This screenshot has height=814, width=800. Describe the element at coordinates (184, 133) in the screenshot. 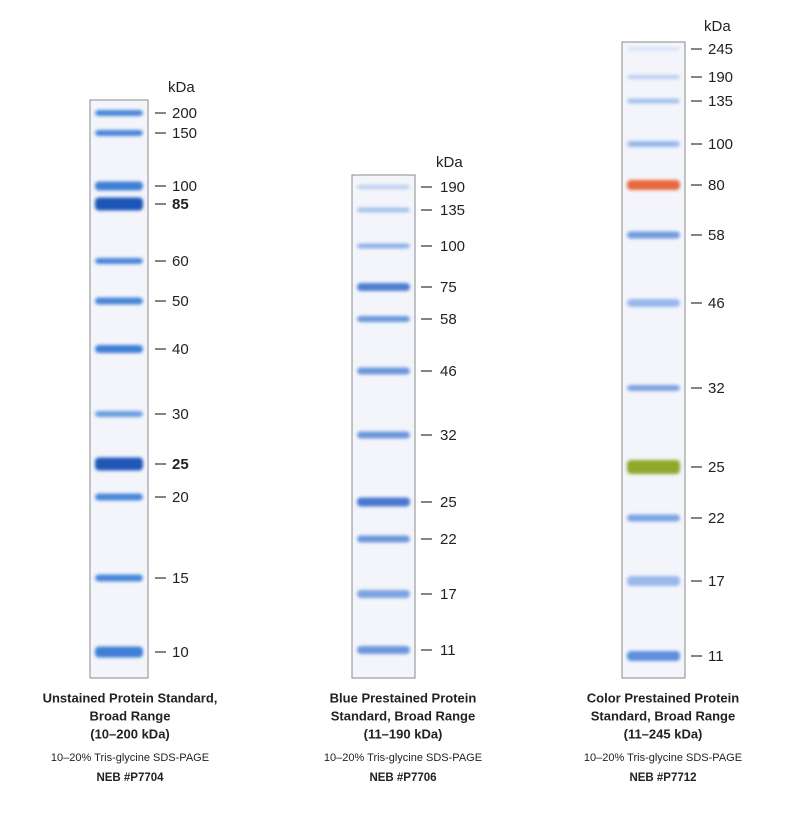

I see `marker-label: 150` at that location.